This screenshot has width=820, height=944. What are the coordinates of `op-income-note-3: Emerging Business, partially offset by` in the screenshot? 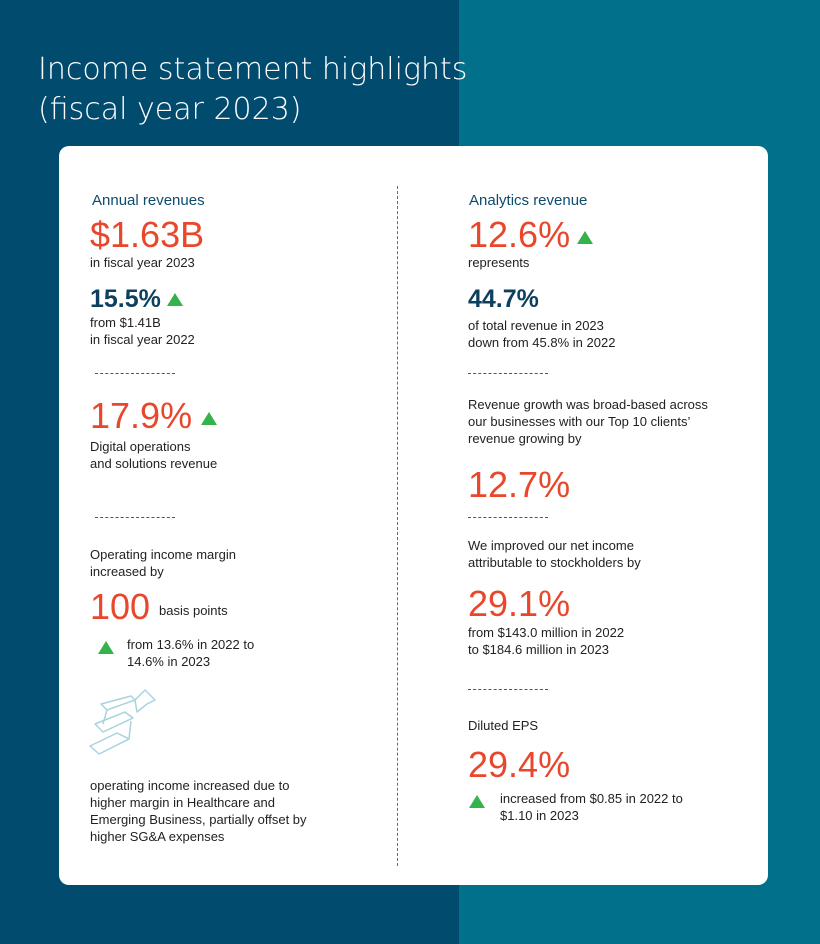 It's located at (198, 819).